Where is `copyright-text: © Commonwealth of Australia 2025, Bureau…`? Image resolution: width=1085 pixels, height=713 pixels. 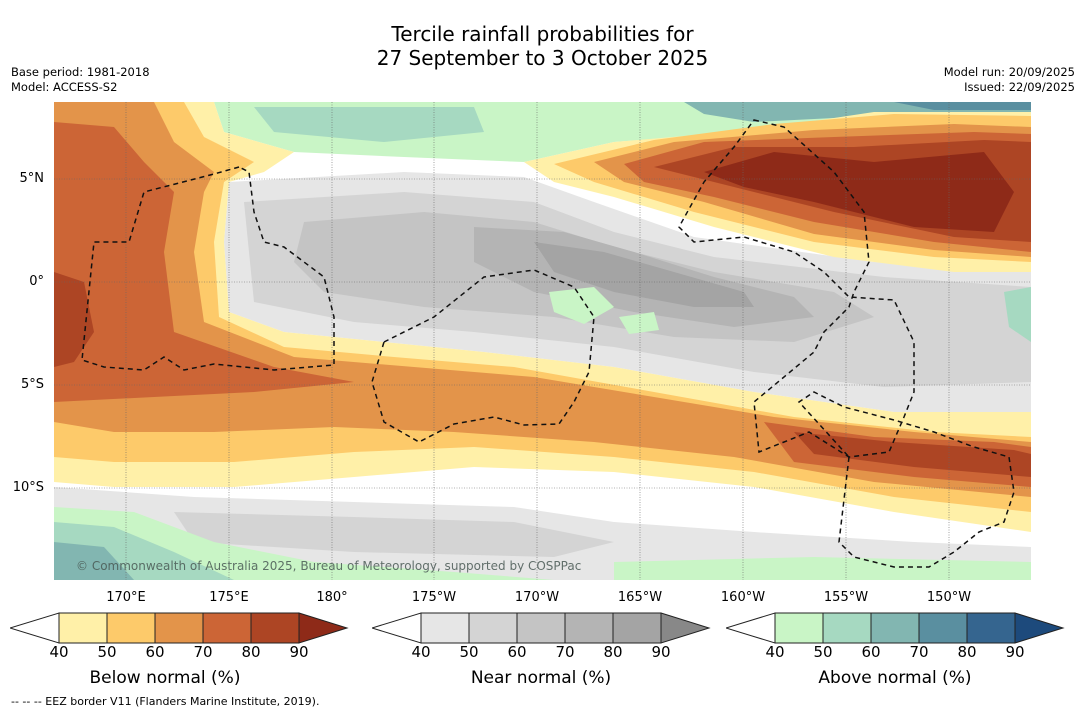
copyright-text: © Commonwealth of Australia 2025, Bureau… is located at coordinates (328, 566).